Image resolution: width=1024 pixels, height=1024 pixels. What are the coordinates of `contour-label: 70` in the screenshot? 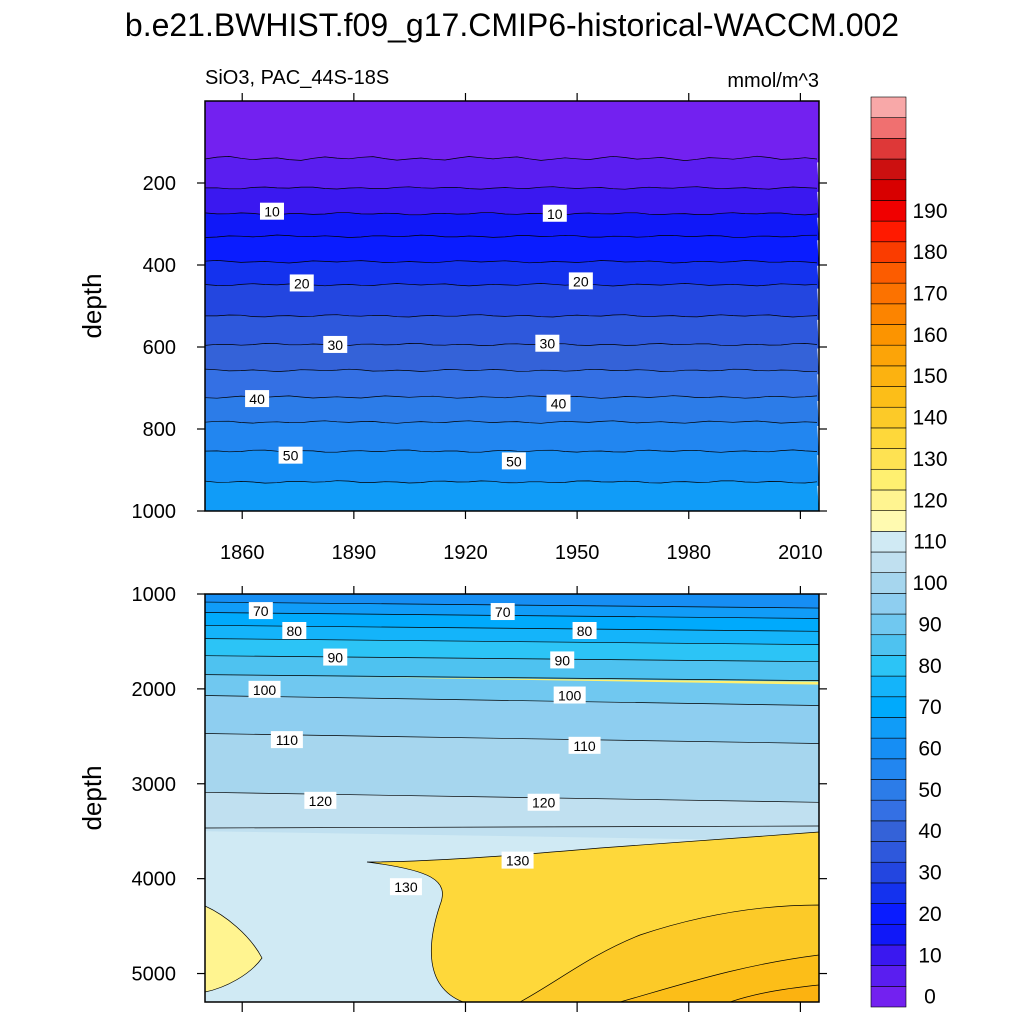 It's located at (503, 612).